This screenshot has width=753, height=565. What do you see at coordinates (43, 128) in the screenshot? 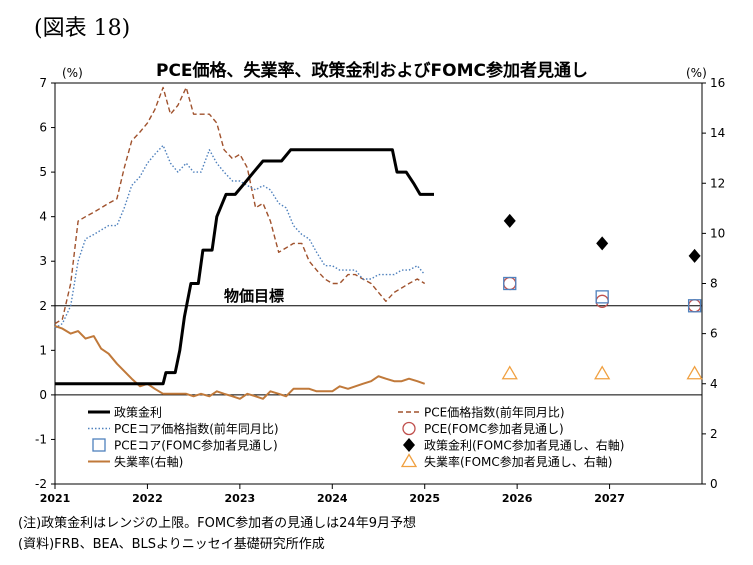
I see `left-tick-label: 6` at bounding box center [43, 128].